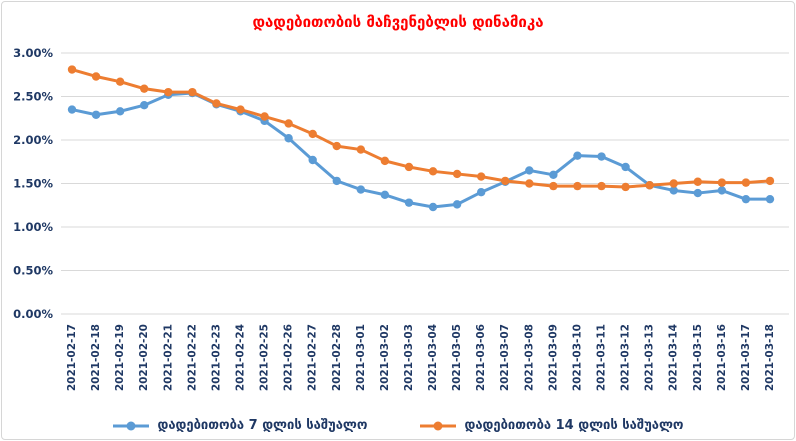 The width and height of the screenshot is (796, 441). I want to click on x-axis-tick-label: 2021-03-18, so click(770, 357).